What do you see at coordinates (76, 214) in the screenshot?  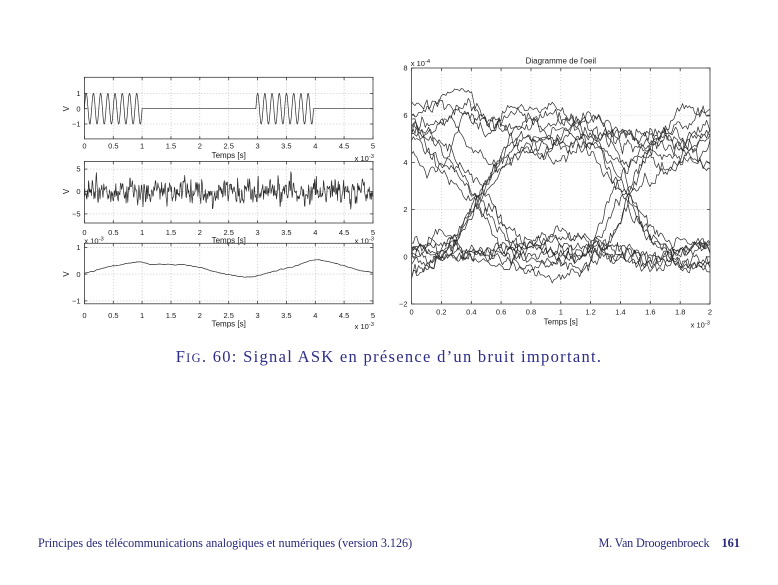 I see `svg-text: −5` at bounding box center [76, 214].